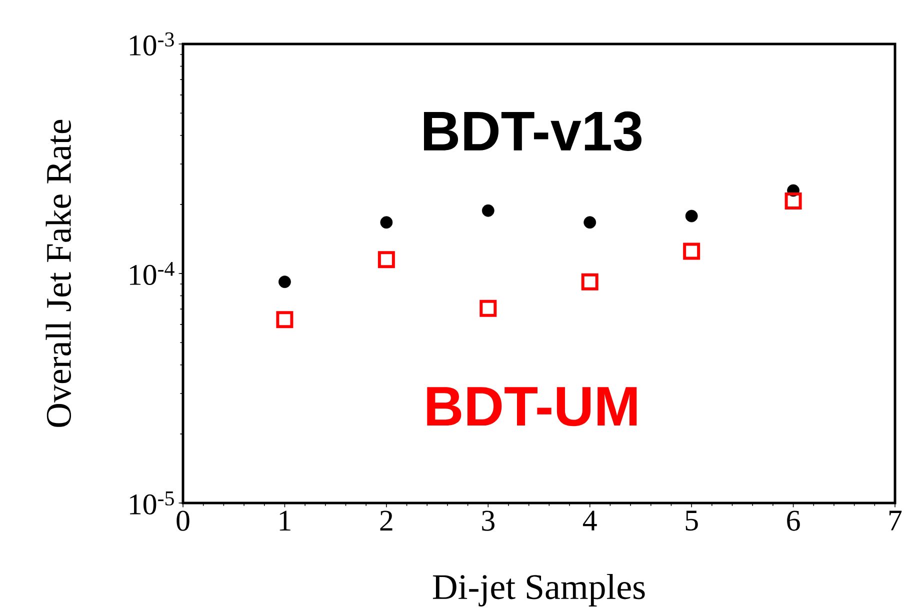  I want to click on x-tick-label: 3, so click(488, 520).